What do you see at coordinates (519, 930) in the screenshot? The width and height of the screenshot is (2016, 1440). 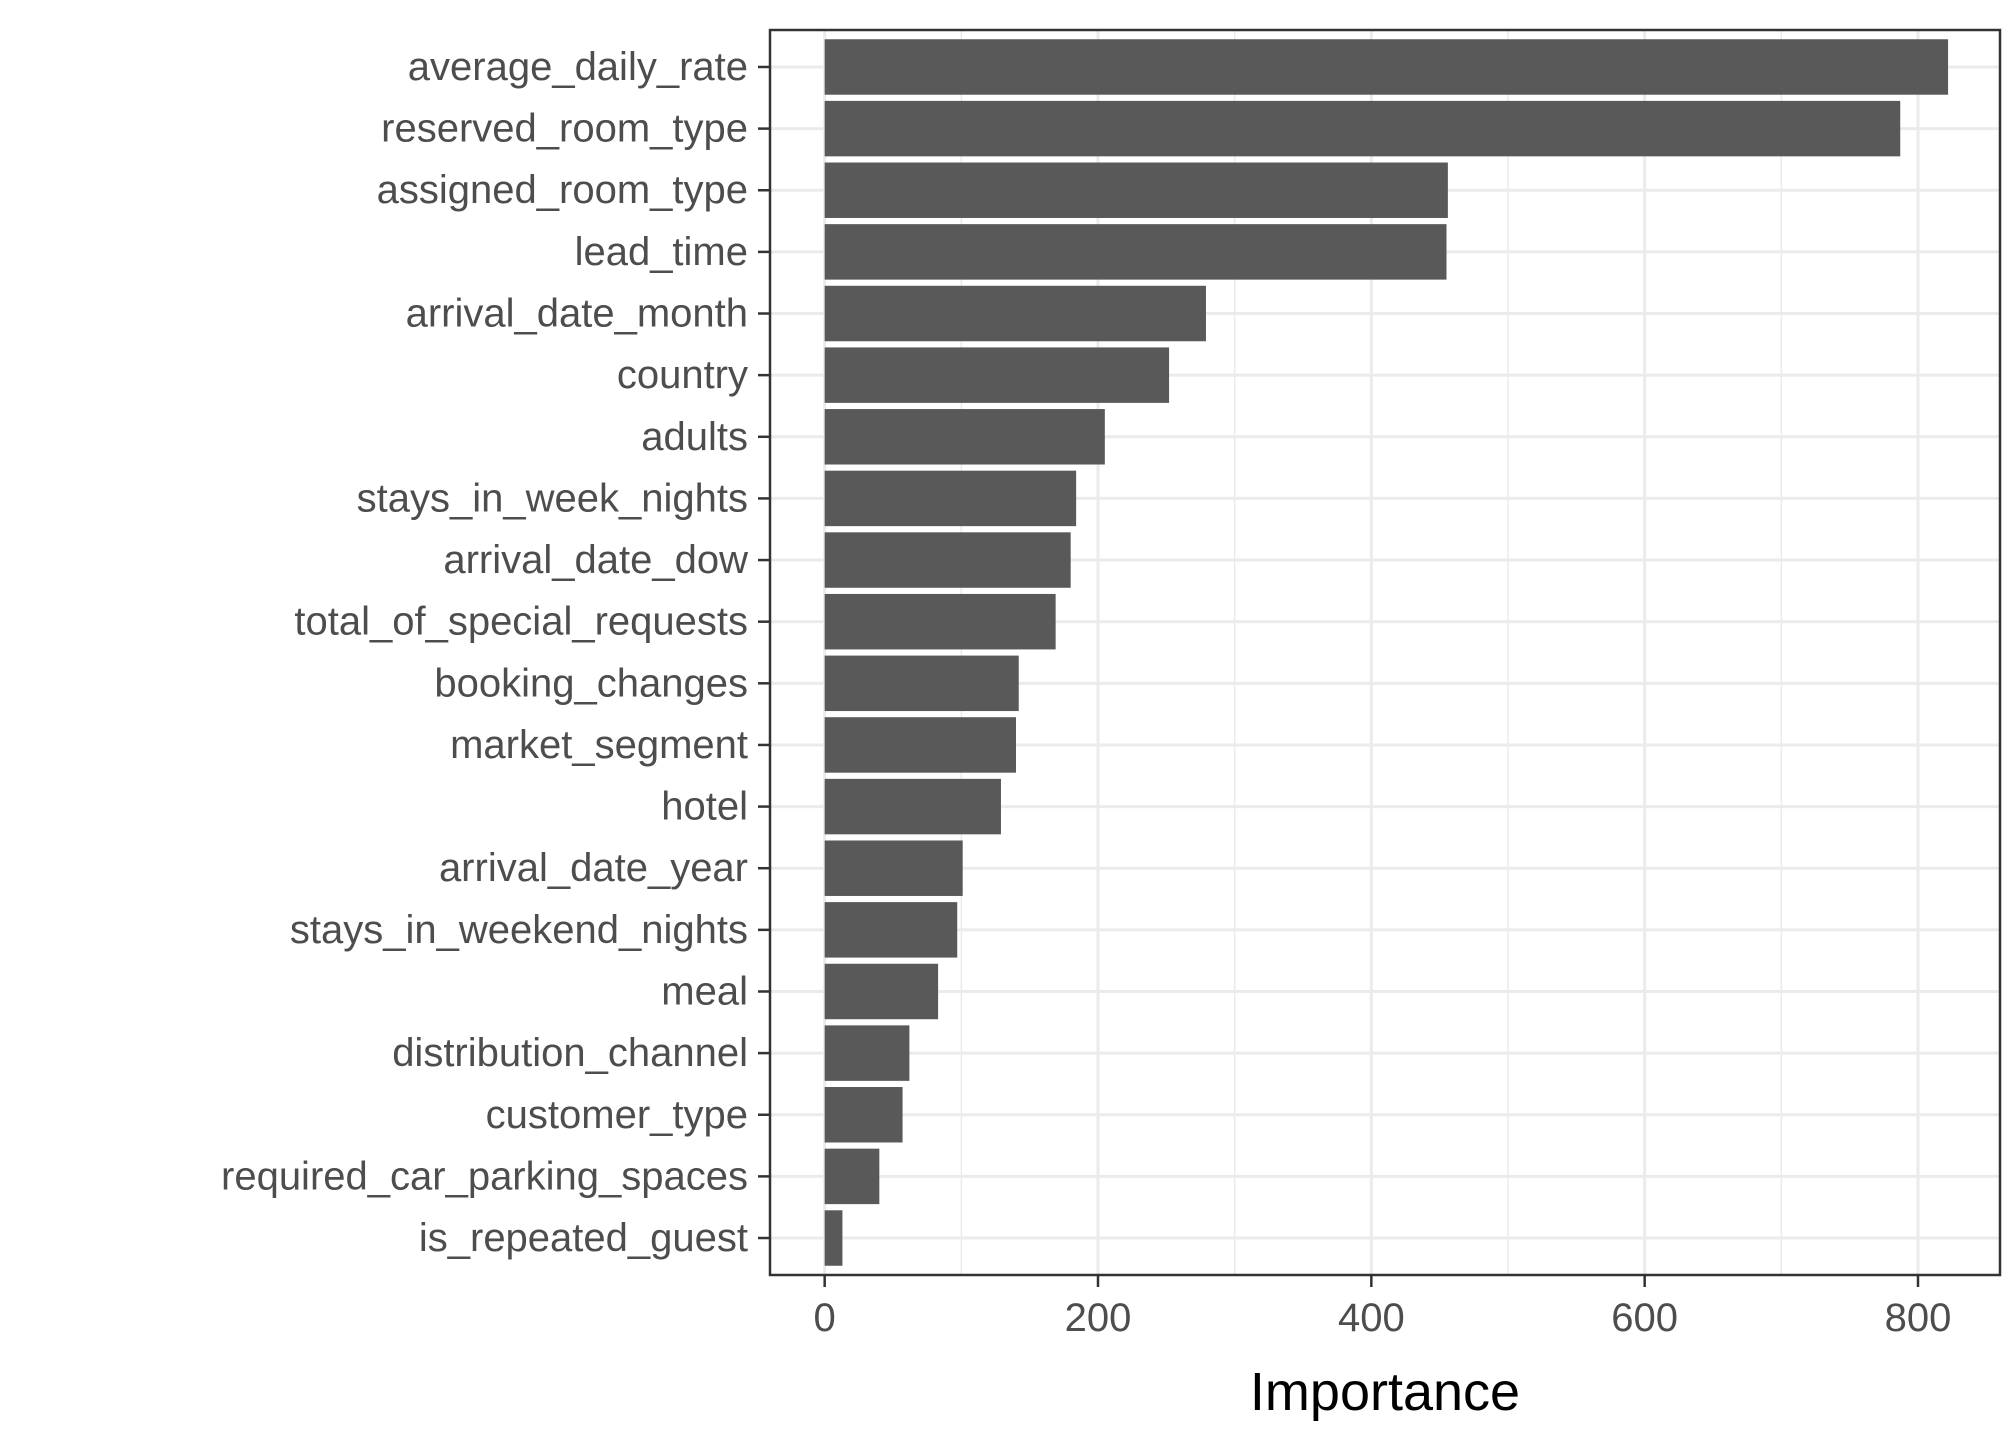 I see `y-tick-label: stays_in_weekend_nights` at bounding box center [519, 930].